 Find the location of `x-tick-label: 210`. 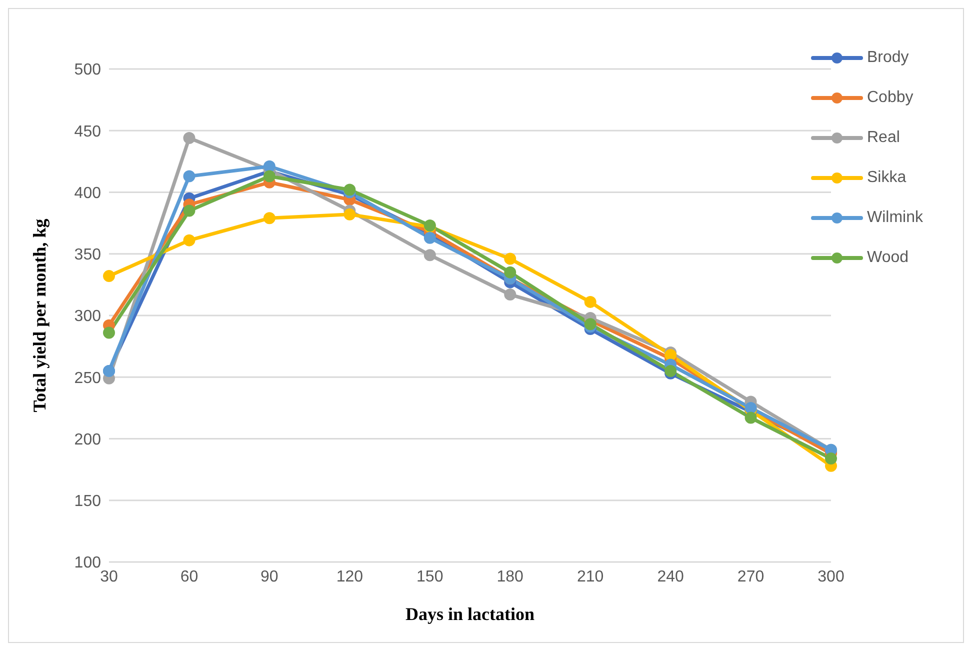

x-tick-label: 210 is located at coordinates (590, 577).